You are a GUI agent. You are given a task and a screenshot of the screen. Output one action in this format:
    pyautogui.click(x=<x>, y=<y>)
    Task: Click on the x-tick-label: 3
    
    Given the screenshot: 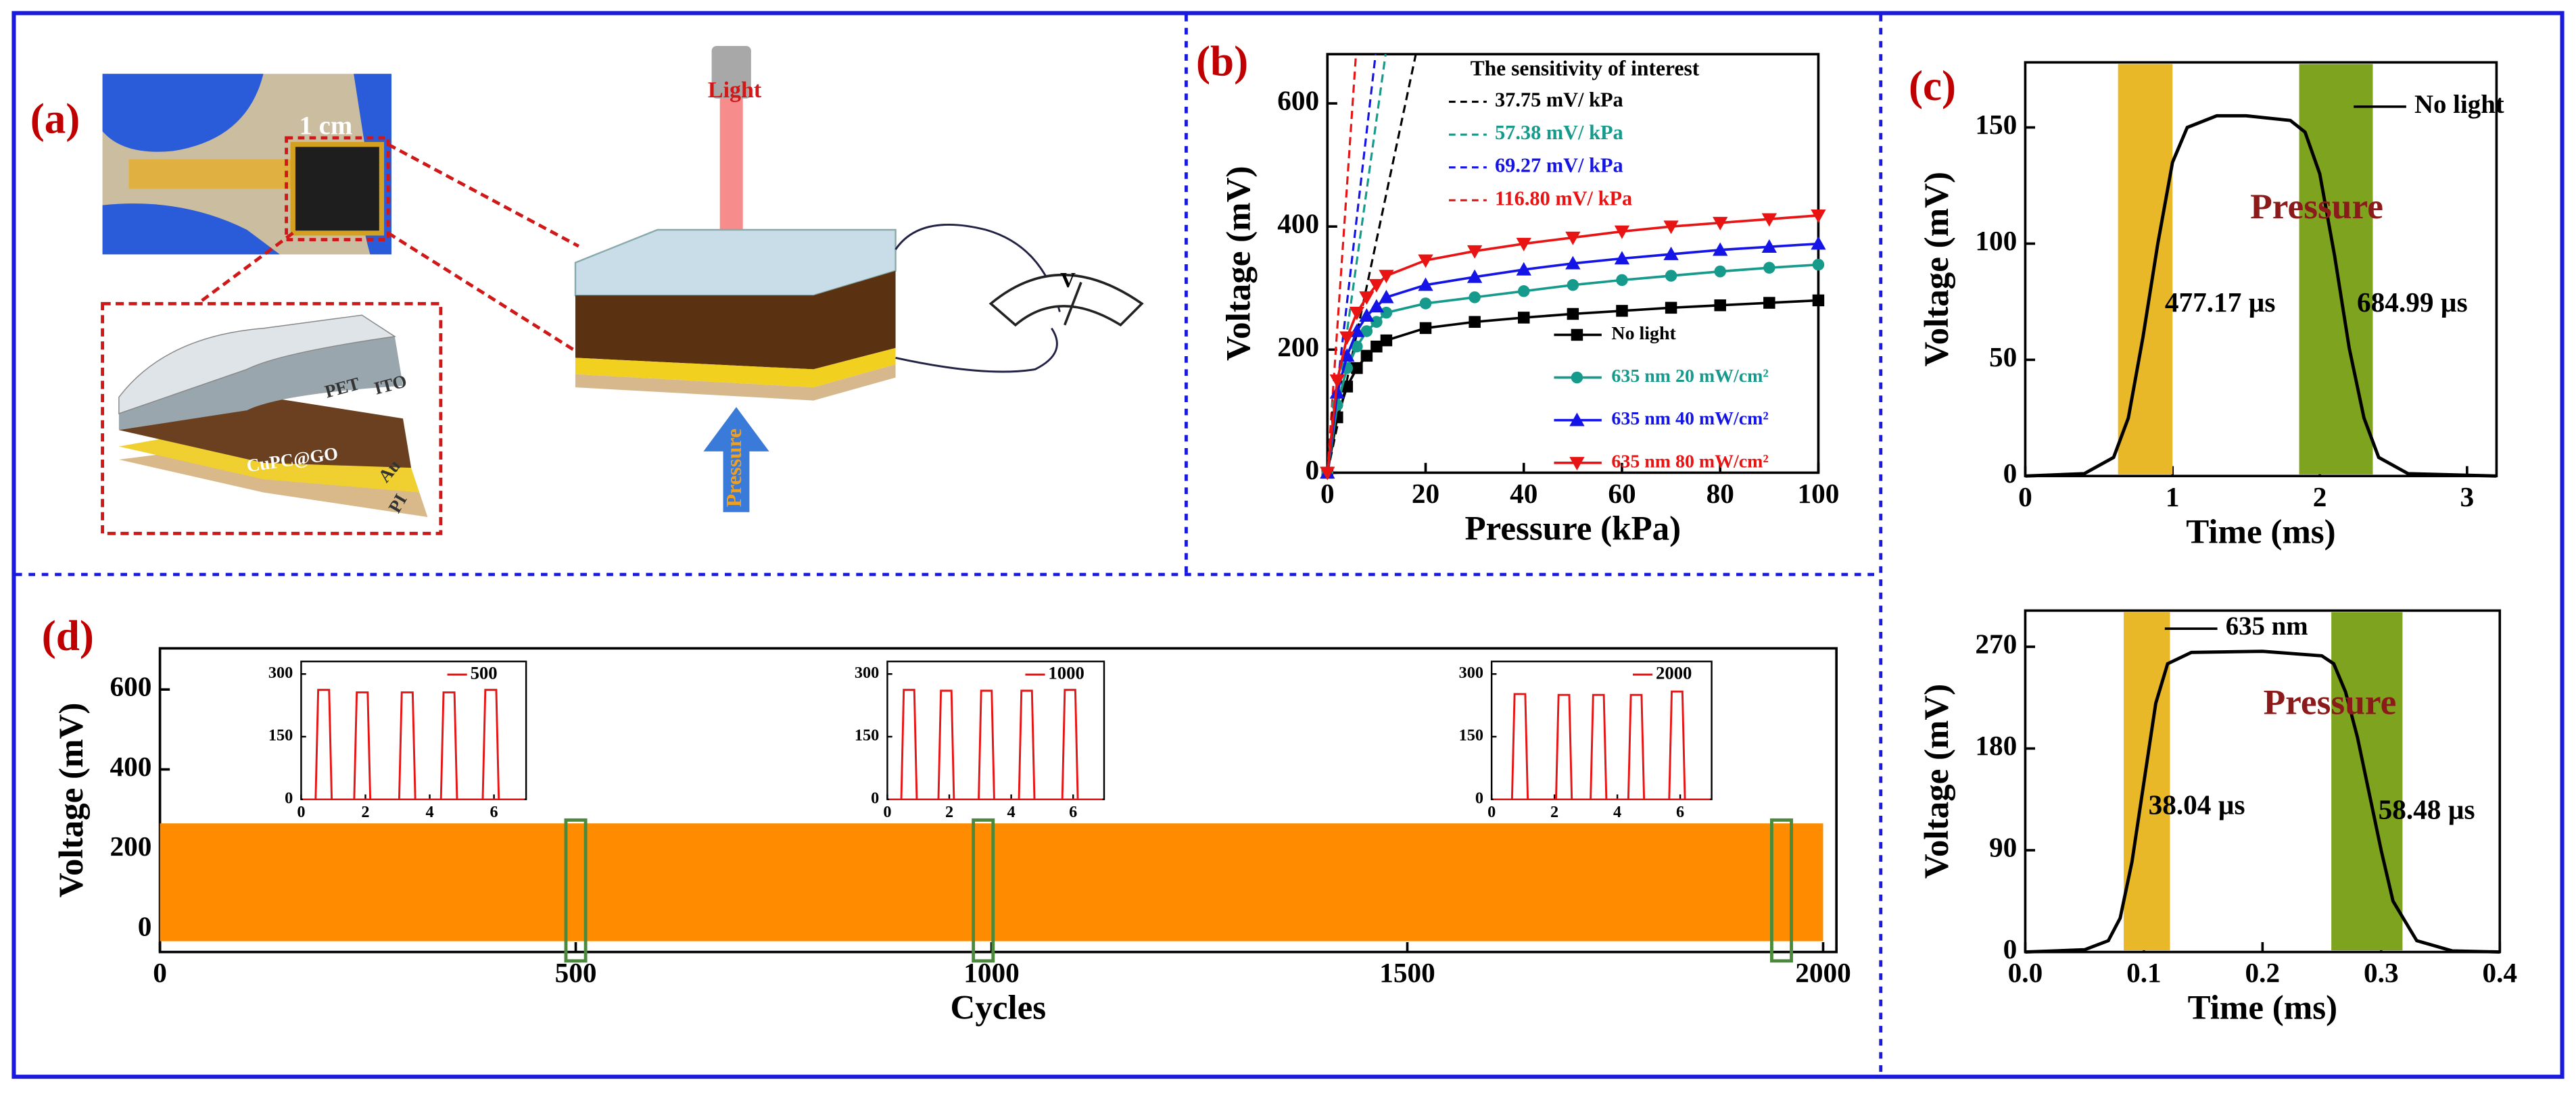 What is the action you would take?
    pyautogui.click(x=2467, y=497)
    